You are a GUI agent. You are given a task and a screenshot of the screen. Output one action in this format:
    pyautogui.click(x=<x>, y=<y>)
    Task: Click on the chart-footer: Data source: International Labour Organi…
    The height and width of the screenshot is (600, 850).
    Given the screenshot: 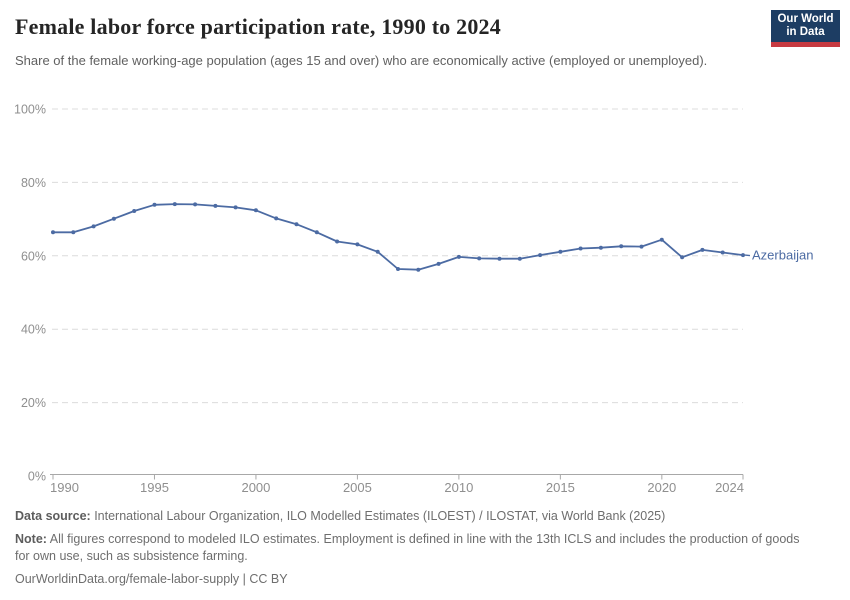 What is the action you would take?
    pyautogui.click(x=414, y=550)
    